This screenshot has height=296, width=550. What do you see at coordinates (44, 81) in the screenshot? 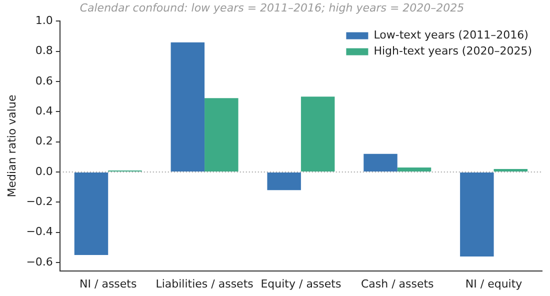
I see `y-tick-label: 0.6` at bounding box center [44, 81].